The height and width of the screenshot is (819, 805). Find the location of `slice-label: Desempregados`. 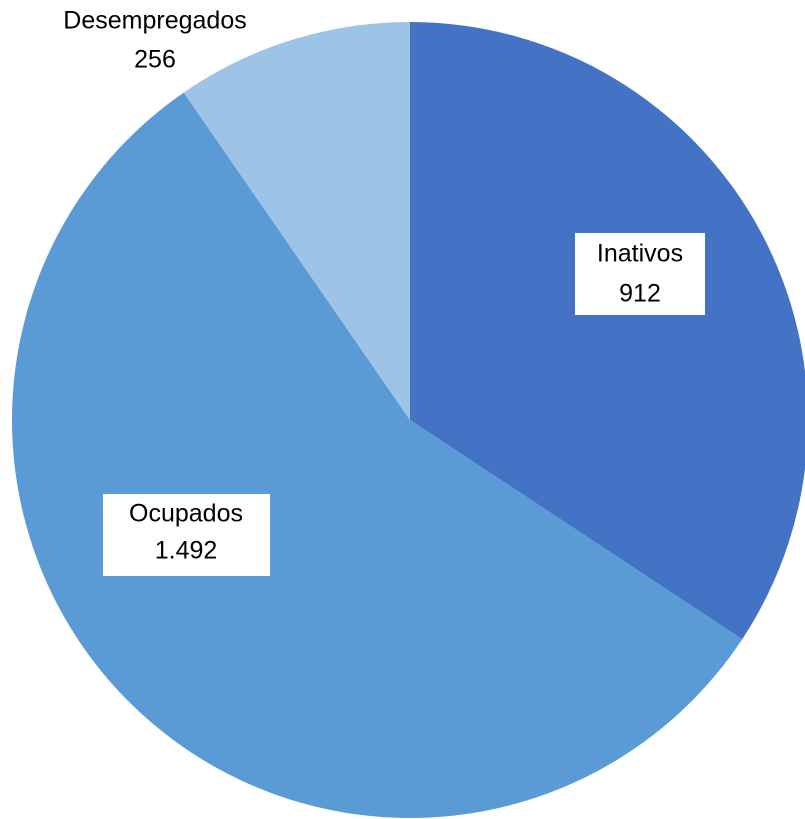

slice-label: Desempregados is located at coordinates (154, 21).